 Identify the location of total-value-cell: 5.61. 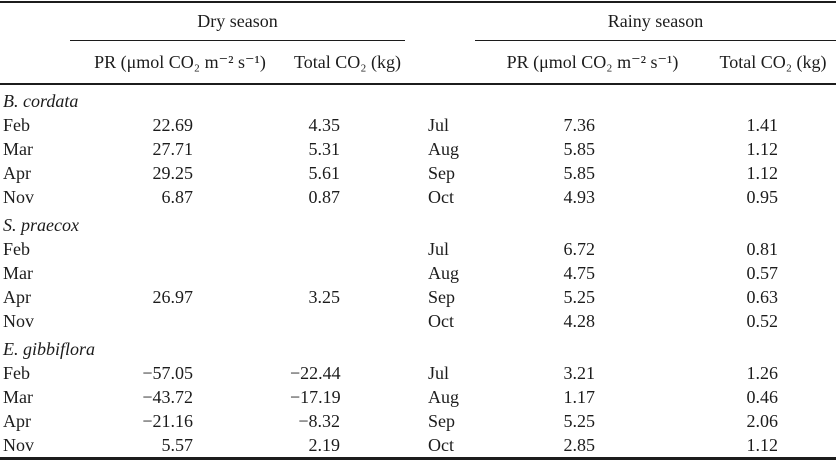
(324, 172).